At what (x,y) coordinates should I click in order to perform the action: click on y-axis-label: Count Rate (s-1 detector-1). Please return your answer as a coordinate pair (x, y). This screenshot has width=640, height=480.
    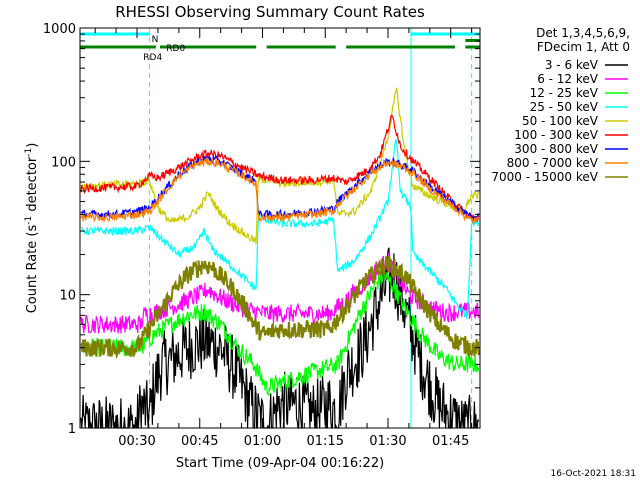
    Looking at the image, I should click on (32, 228).